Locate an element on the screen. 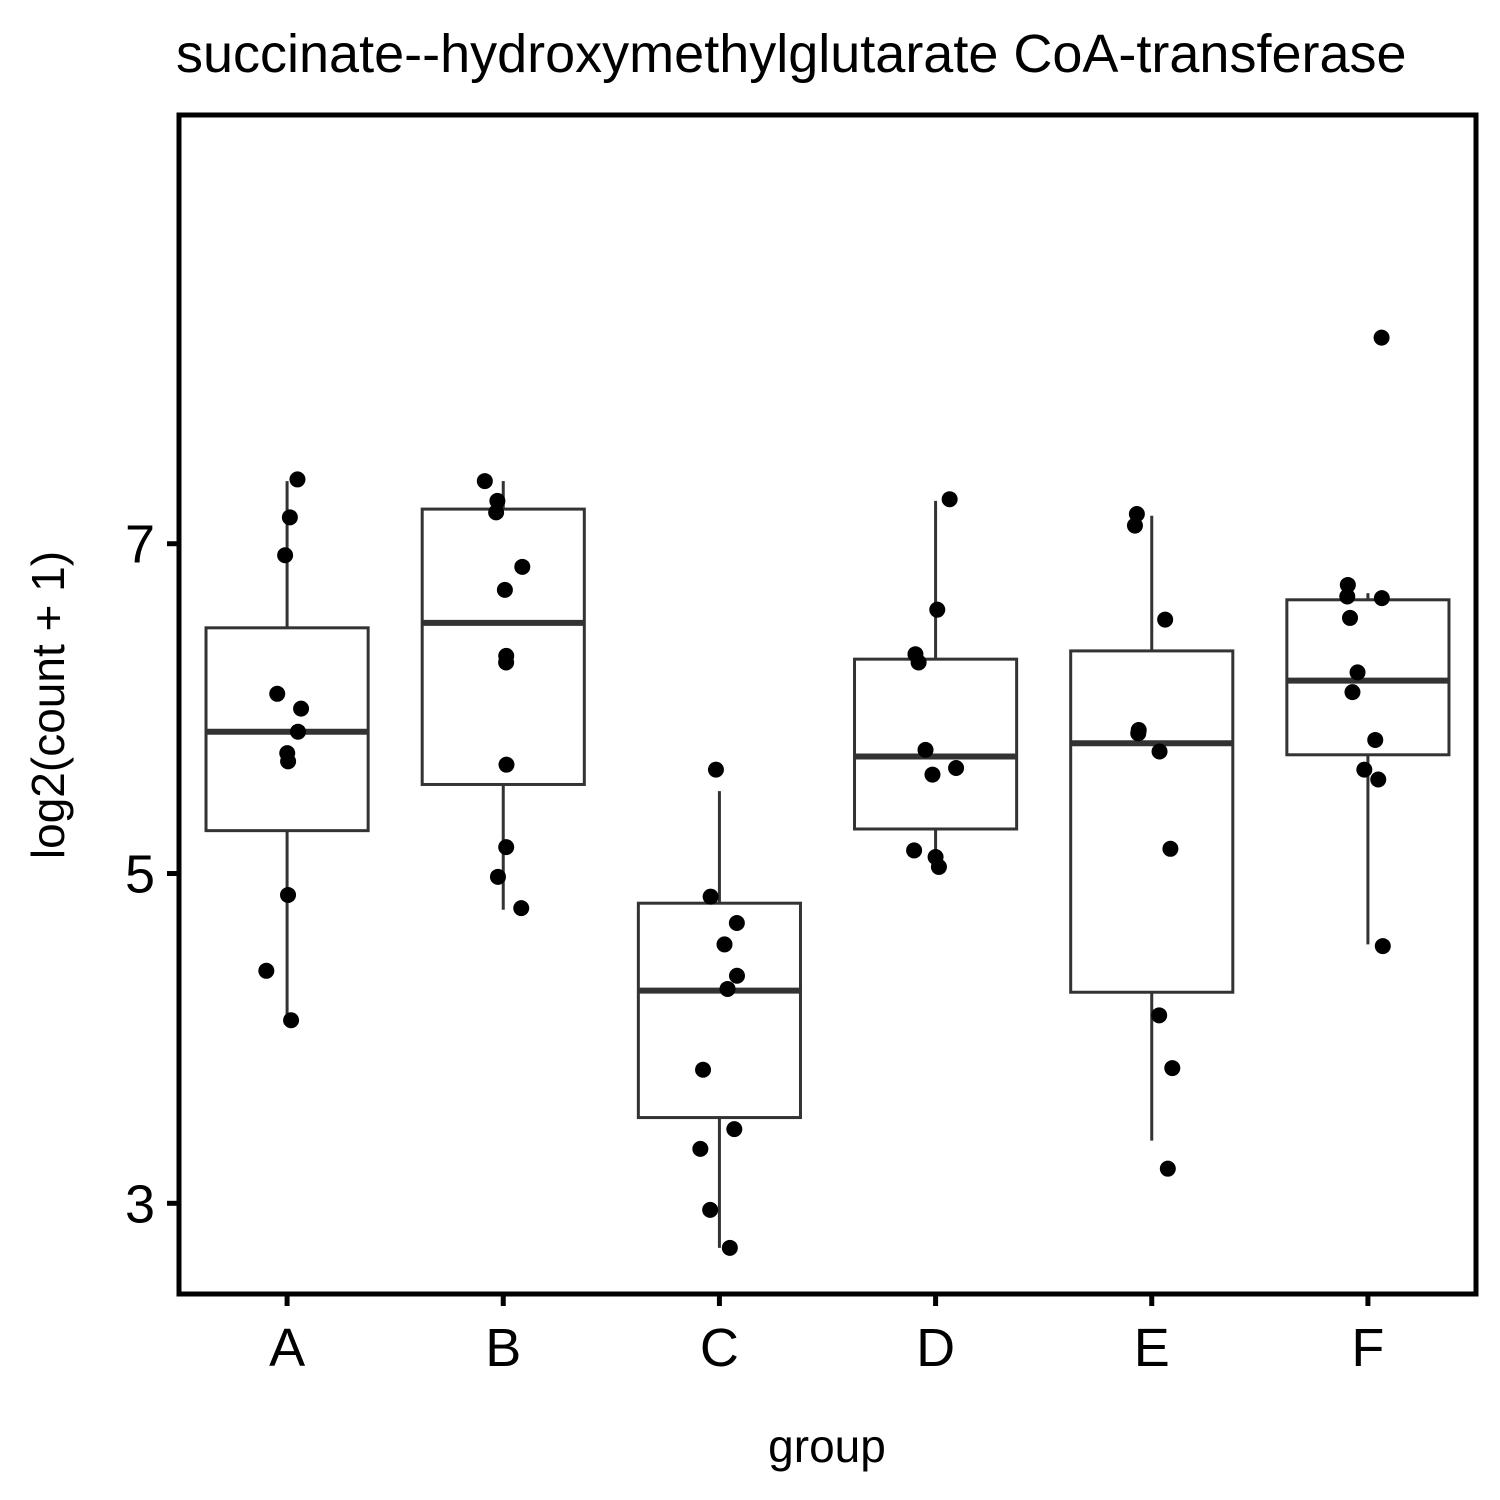 Image resolution: width=1500 pixels, height=1500 pixels. points-A is located at coordinates (284, 750).